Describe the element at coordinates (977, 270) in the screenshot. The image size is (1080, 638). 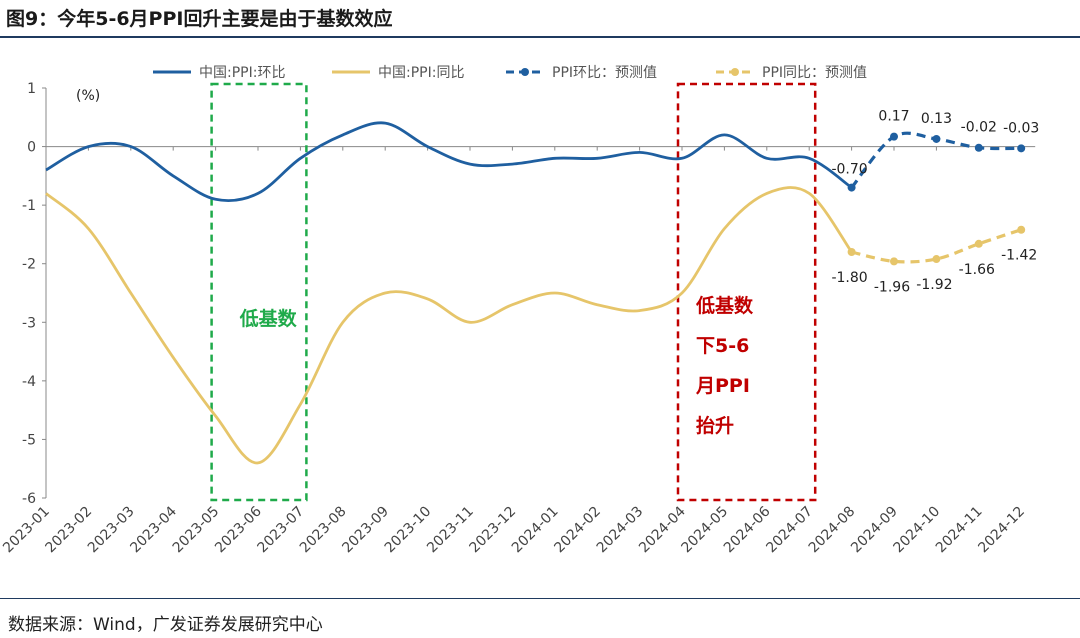
I see `data-label-yoy: -1.66` at that location.